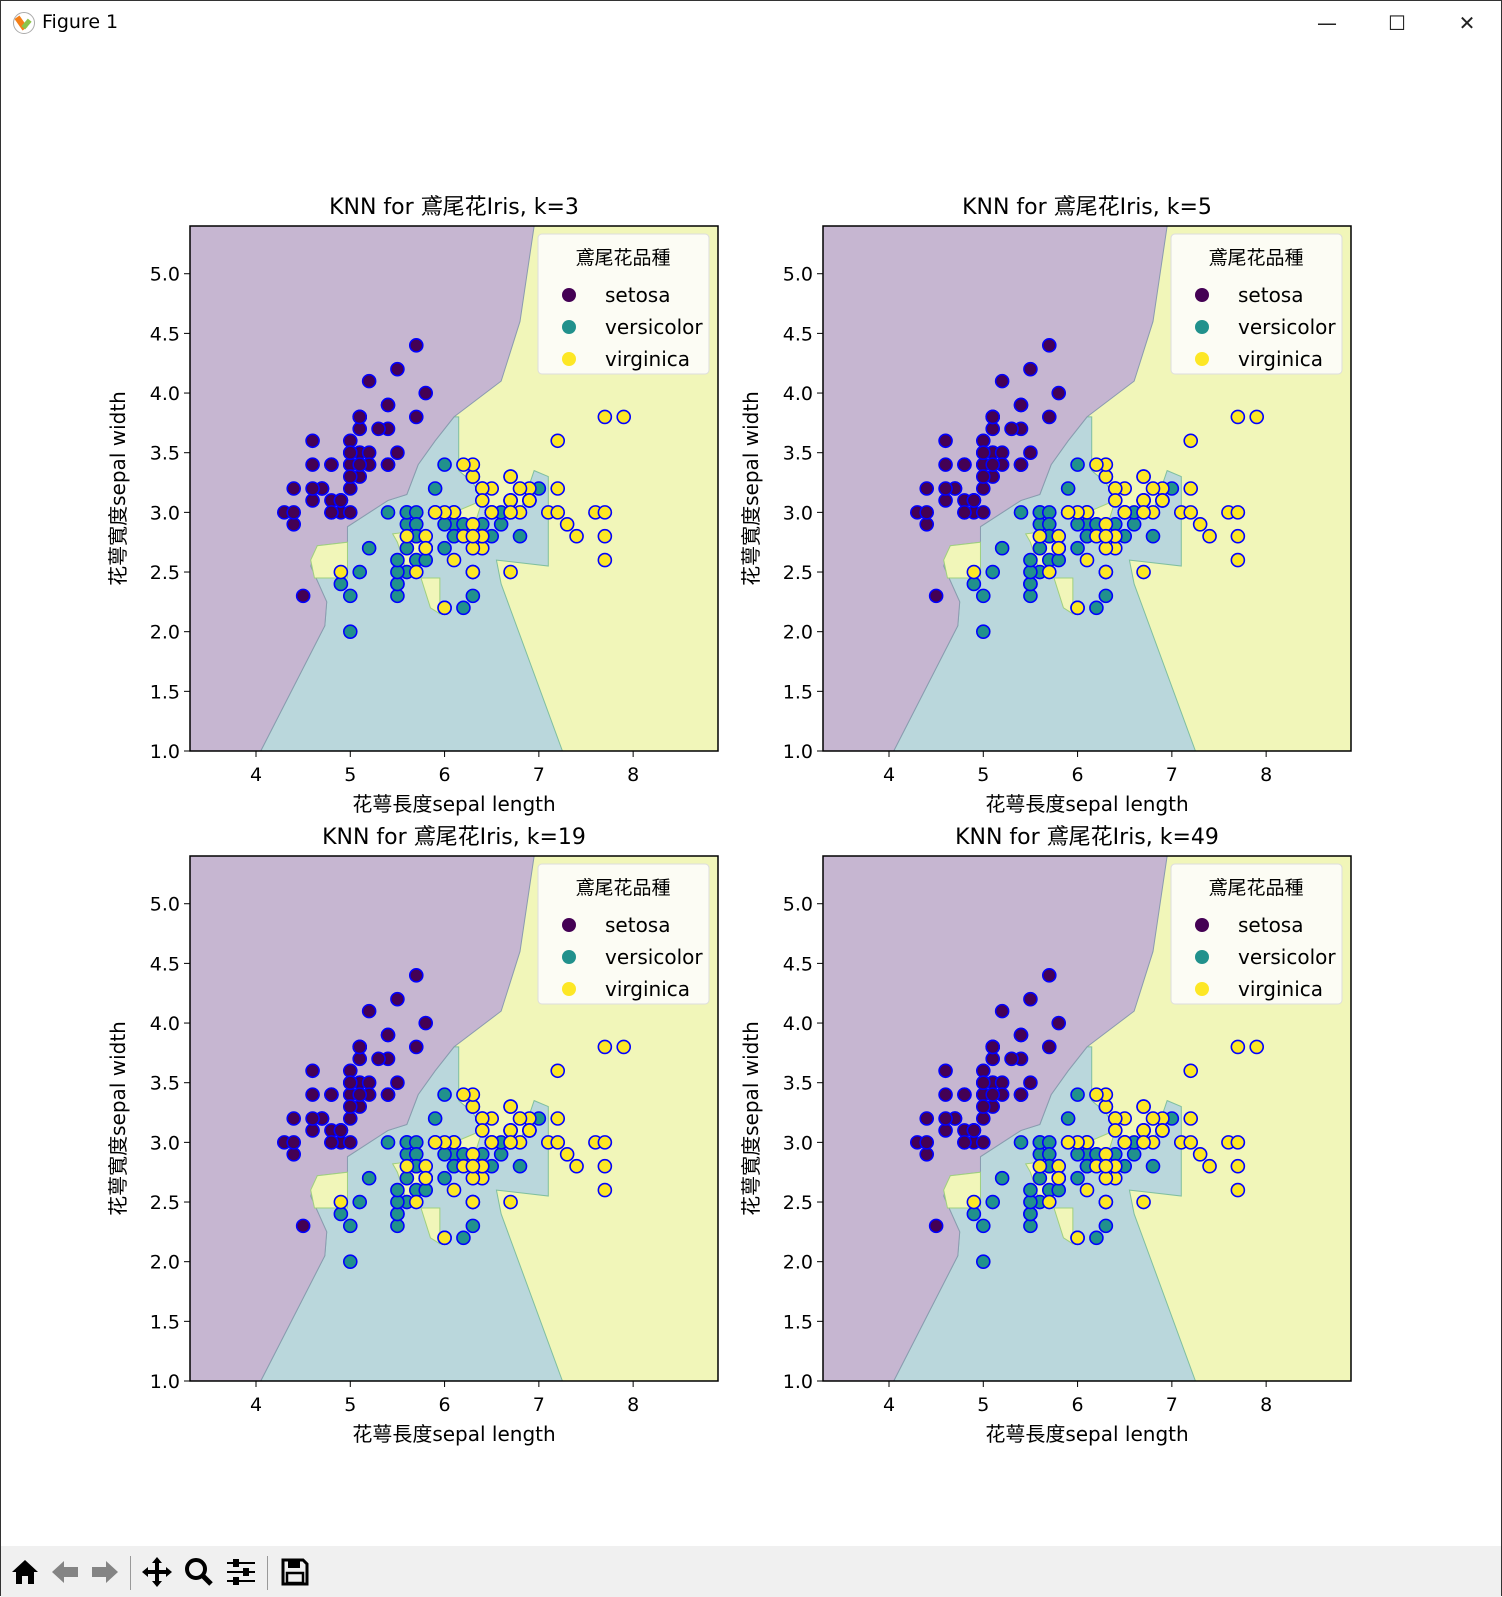 Image resolution: width=1502 pixels, height=1597 pixels. Describe the element at coordinates (1287, 957) in the screenshot. I see `legend-label-versicolor: versicolor` at that location.